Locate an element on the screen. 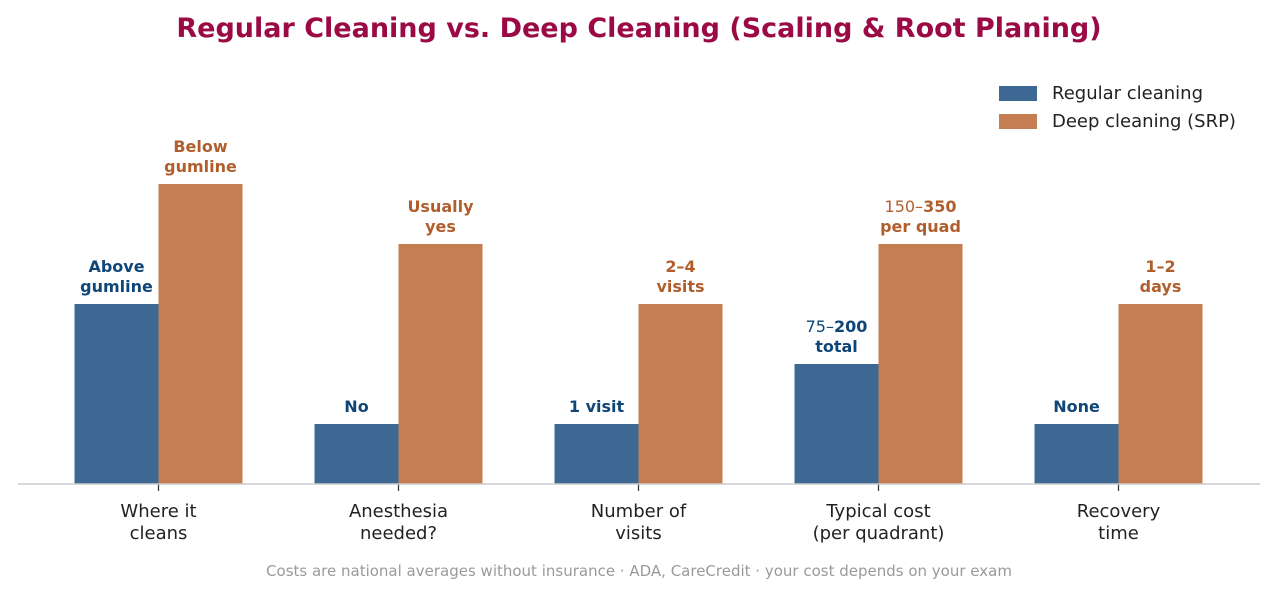 The height and width of the screenshot is (597, 1278). data-label-regular-2: 1 visit is located at coordinates (597, 406).